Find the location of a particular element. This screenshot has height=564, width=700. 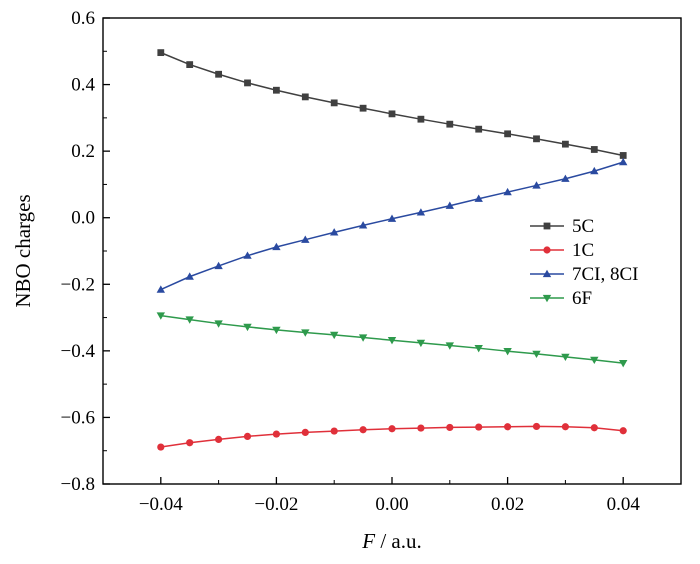

y-tick-label: 0.4 is located at coordinates (83, 85).